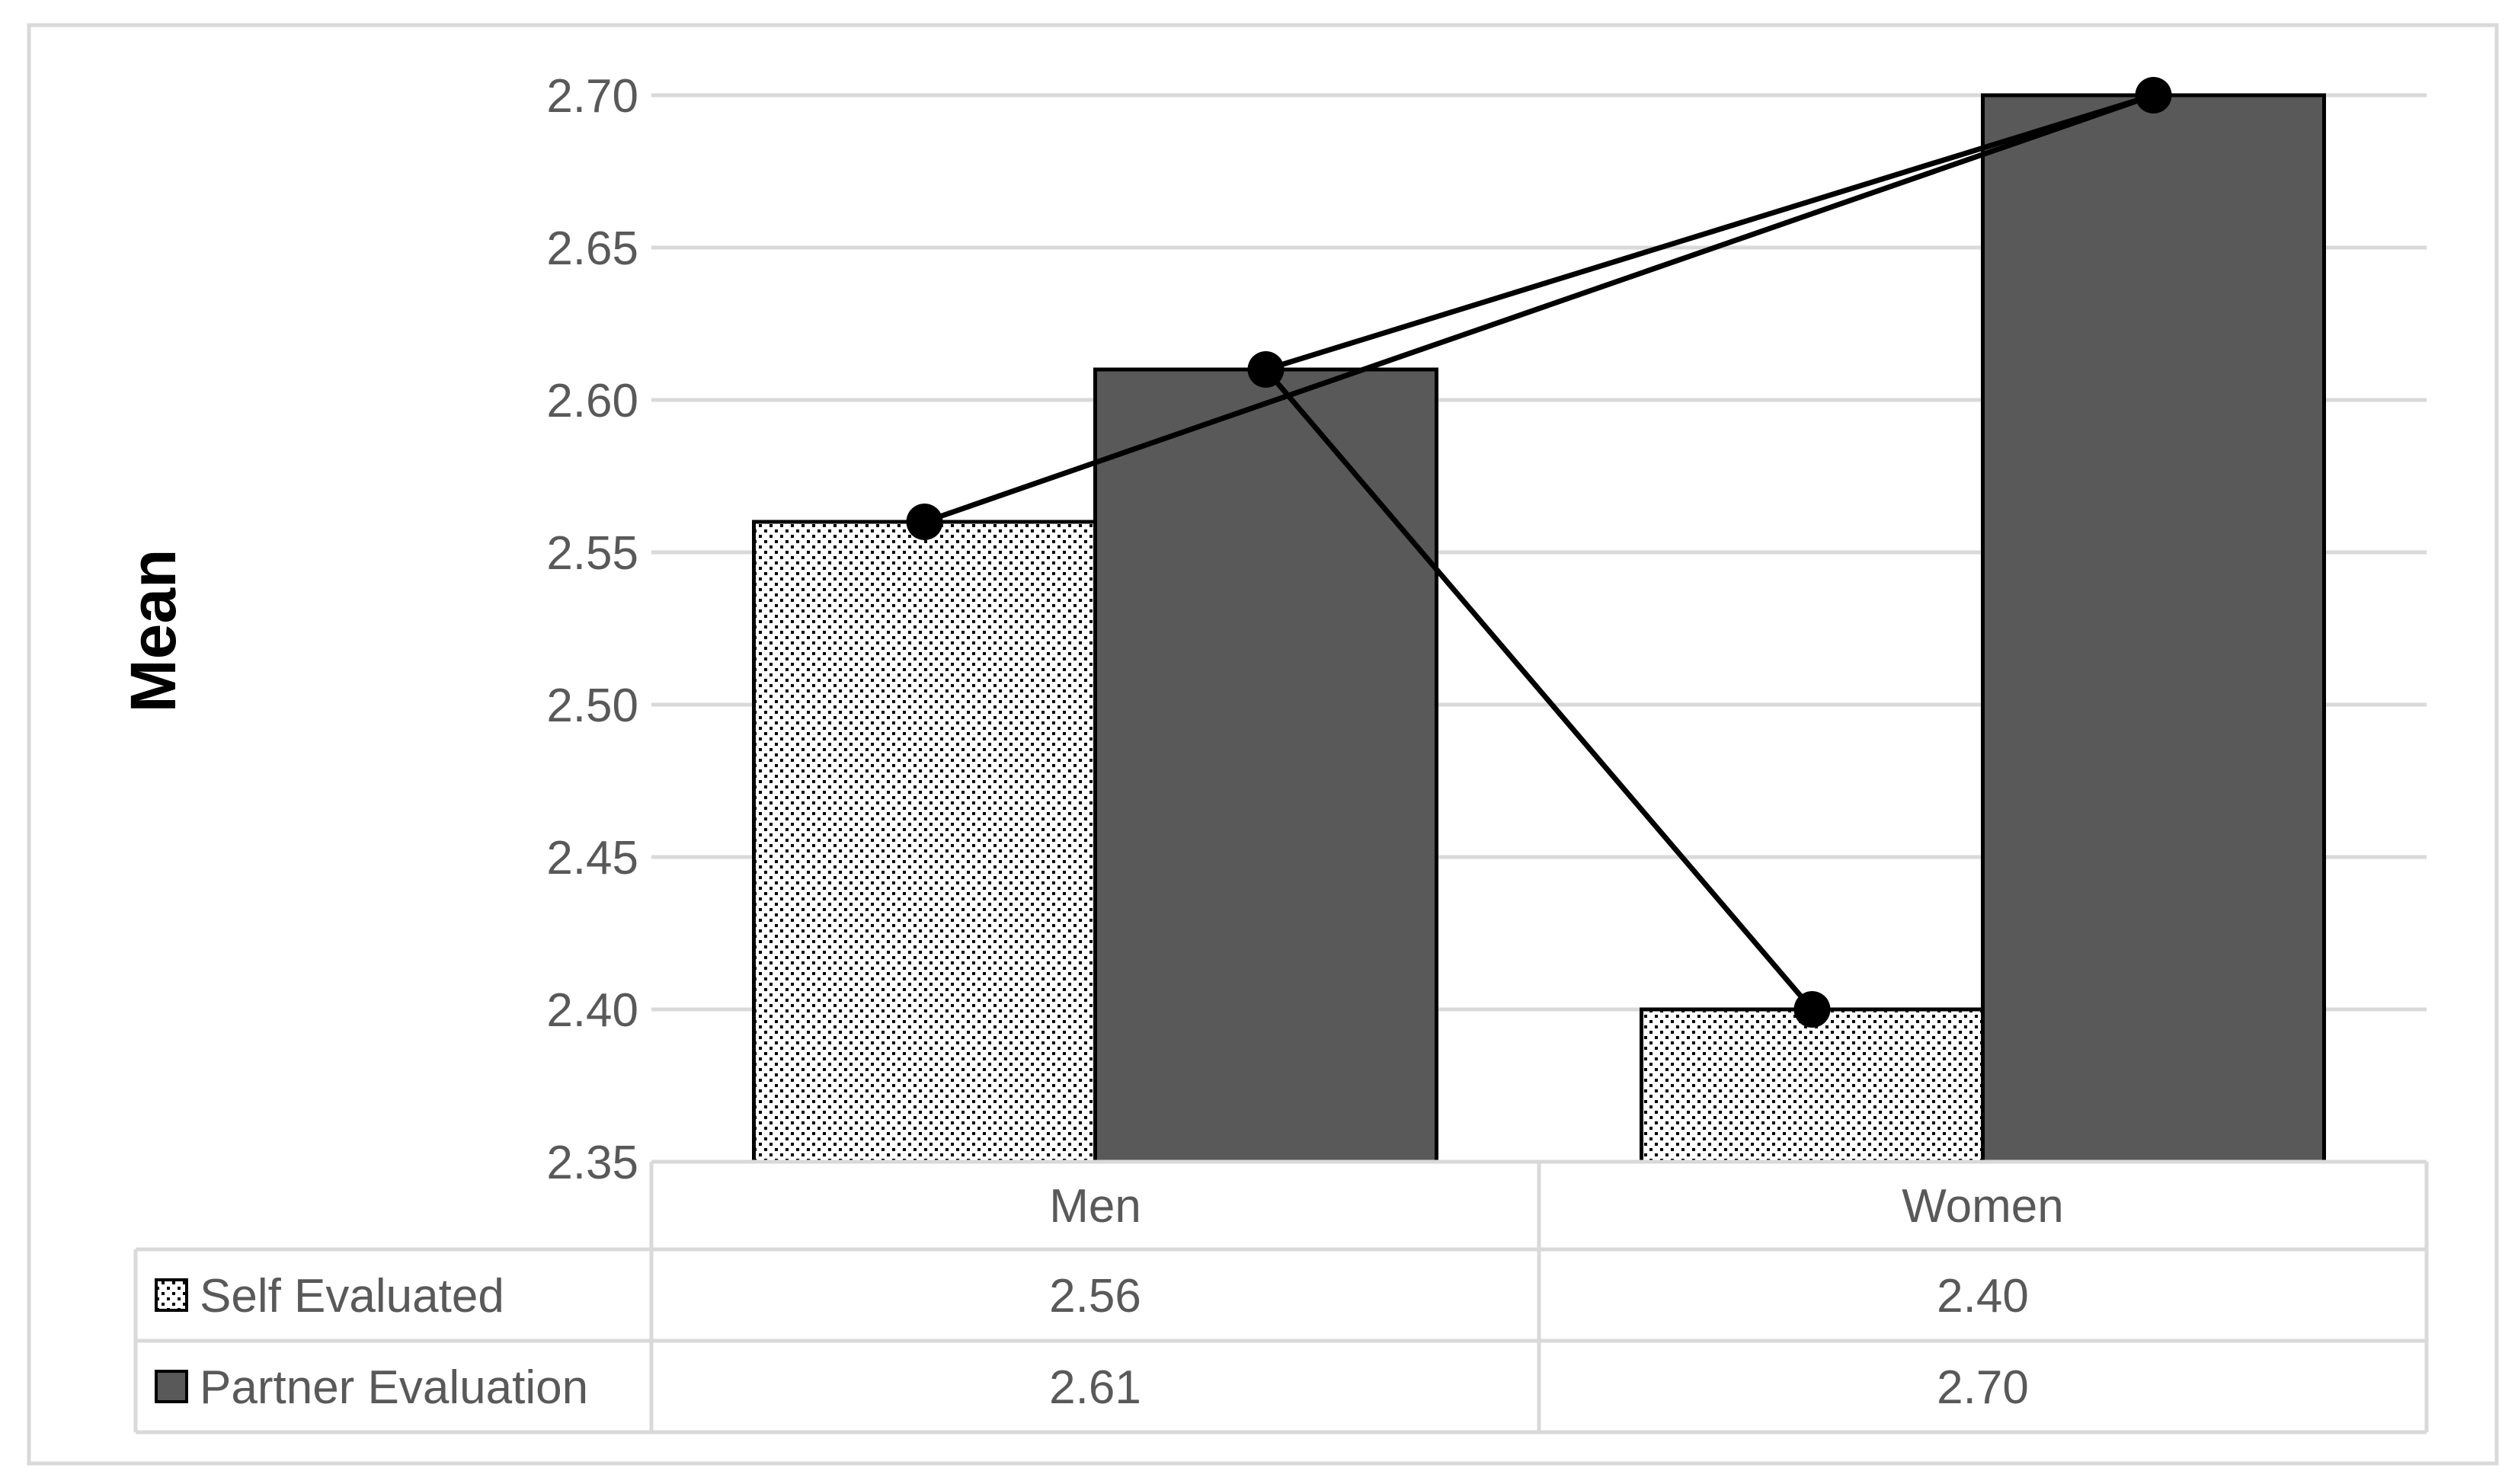 The image size is (2518, 1484). Describe the element at coordinates (1265, 765) in the screenshot. I see `bar-partner-evaluation-men` at that location.